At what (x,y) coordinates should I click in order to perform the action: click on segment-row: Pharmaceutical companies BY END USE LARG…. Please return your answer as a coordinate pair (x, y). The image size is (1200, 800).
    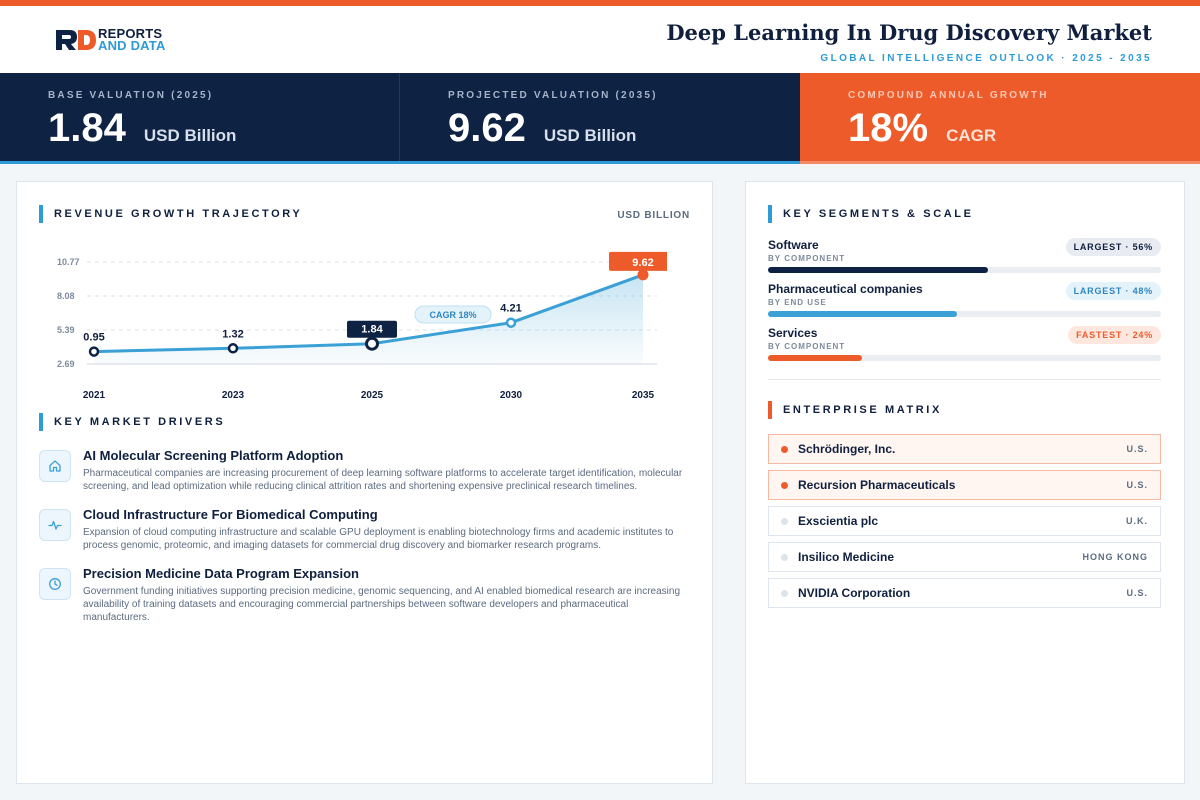
    Looking at the image, I should click on (964, 304).